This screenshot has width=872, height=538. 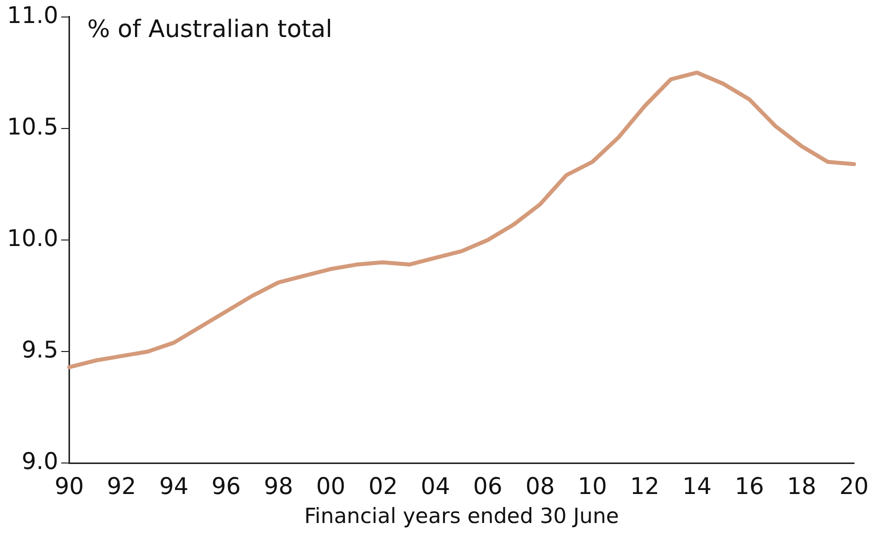 I want to click on x-tick-label: 14, so click(x=697, y=487).